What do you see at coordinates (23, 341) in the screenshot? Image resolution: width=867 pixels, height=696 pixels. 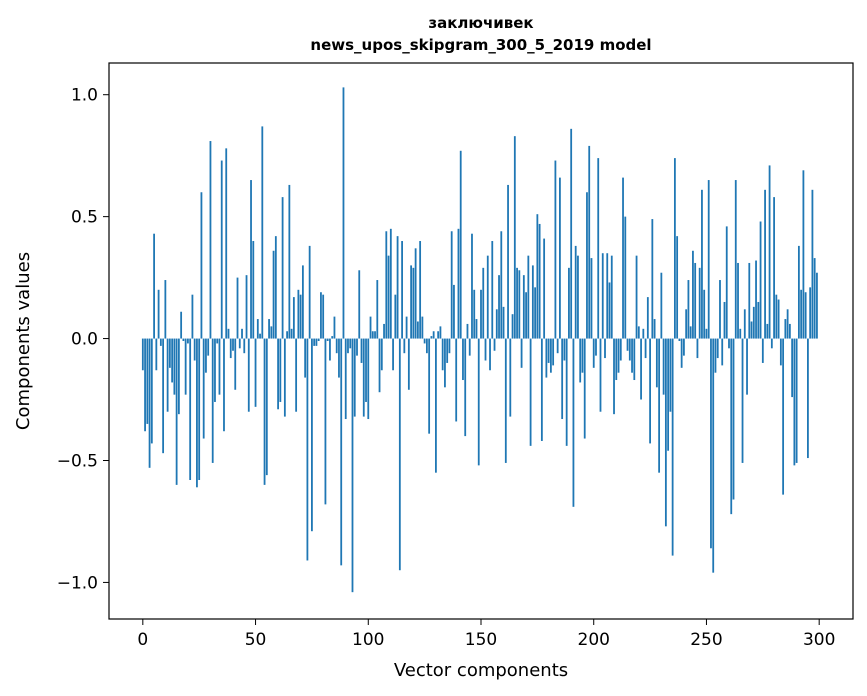 I see `y-axis-label: Components values` at bounding box center [23, 341].